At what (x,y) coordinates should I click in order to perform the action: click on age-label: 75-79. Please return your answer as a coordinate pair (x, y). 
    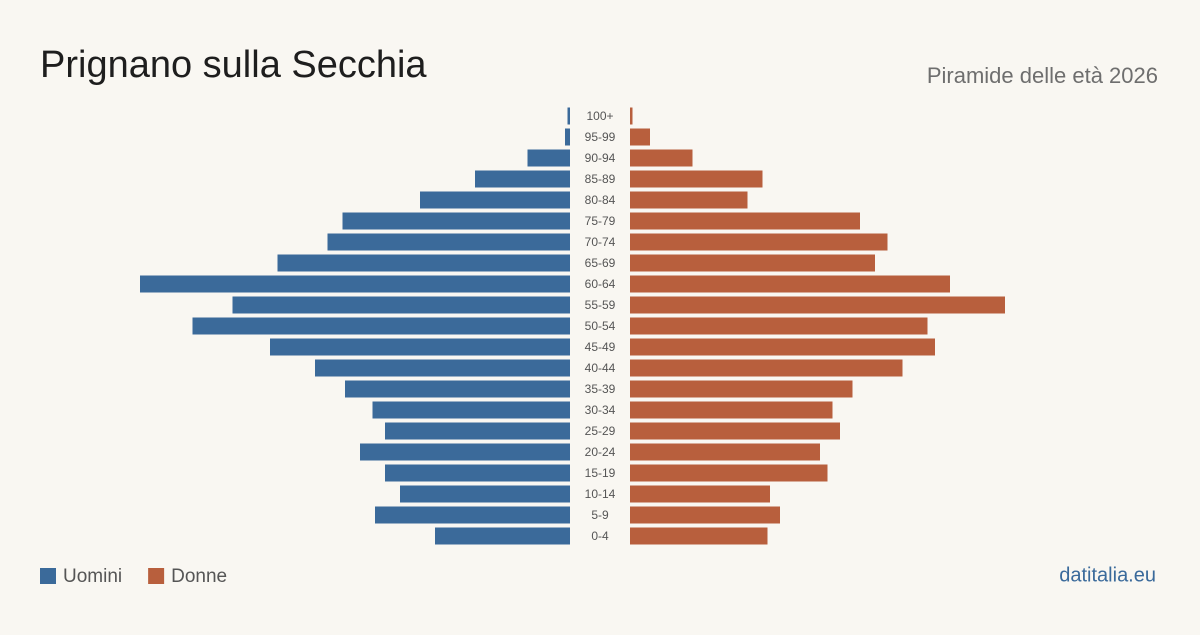
    Looking at the image, I should click on (600, 221).